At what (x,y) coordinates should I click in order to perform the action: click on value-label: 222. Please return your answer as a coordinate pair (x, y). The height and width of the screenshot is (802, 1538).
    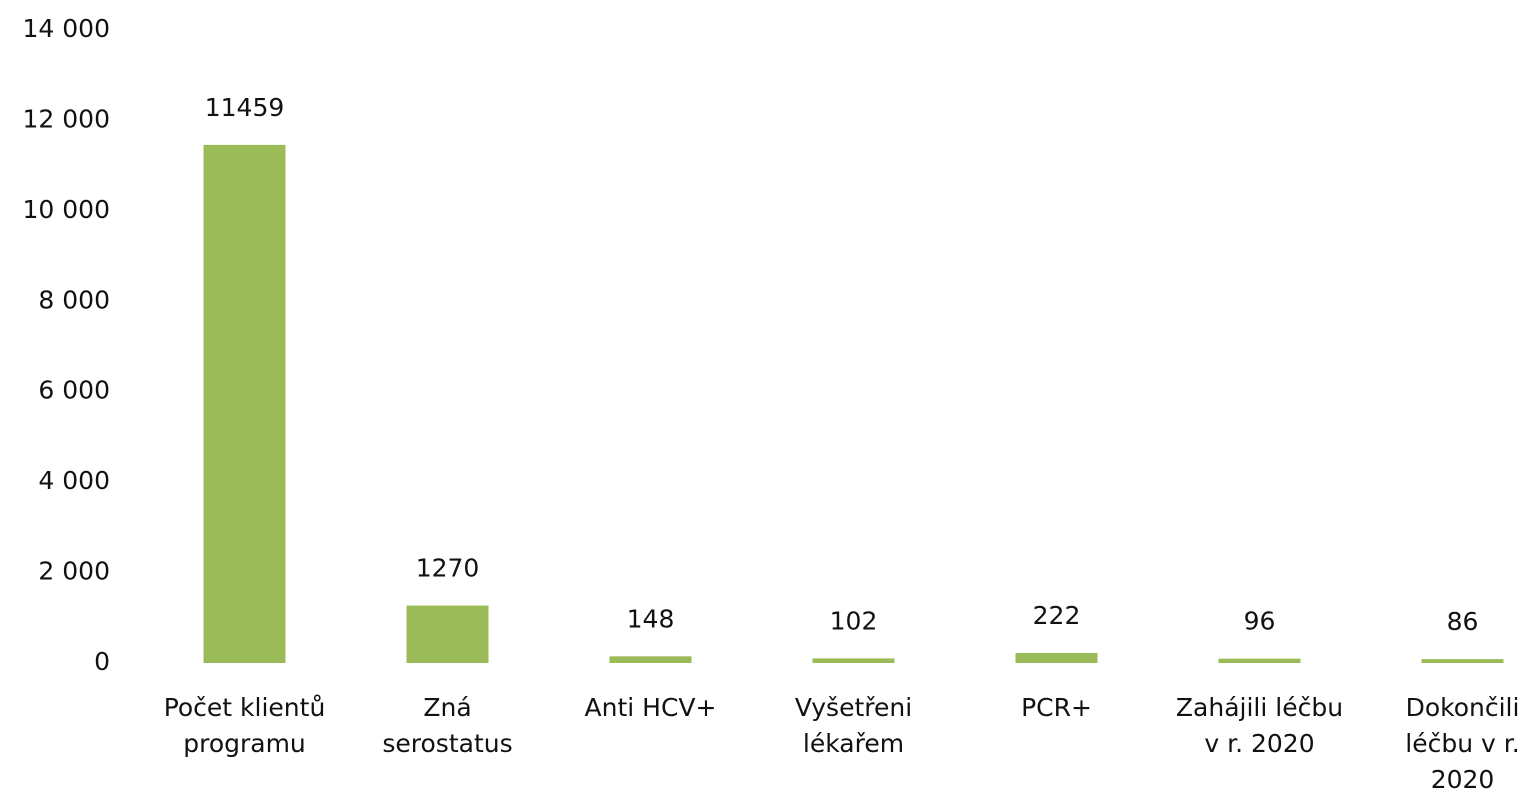
    Looking at the image, I should click on (1057, 615).